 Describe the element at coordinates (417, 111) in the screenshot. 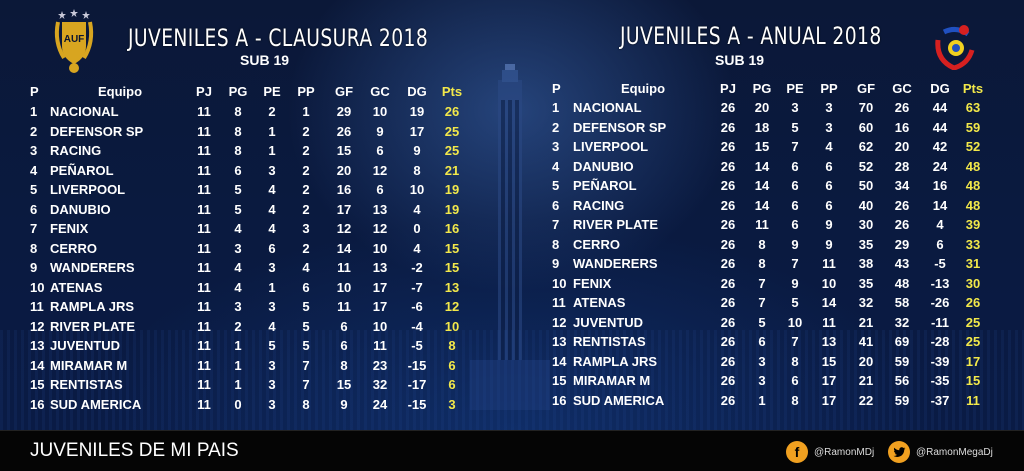

I see `cell-dg: 19` at that location.